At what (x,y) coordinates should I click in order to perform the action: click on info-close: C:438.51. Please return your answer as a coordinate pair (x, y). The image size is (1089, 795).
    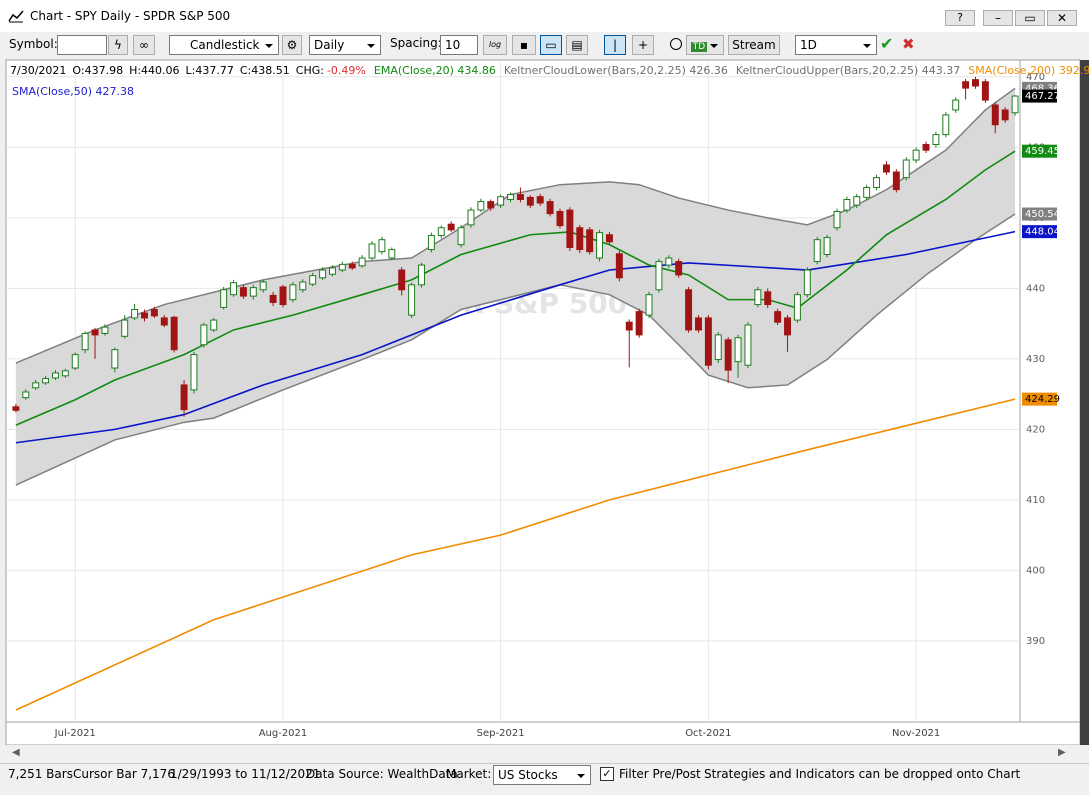
    Looking at the image, I should click on (265, 70).